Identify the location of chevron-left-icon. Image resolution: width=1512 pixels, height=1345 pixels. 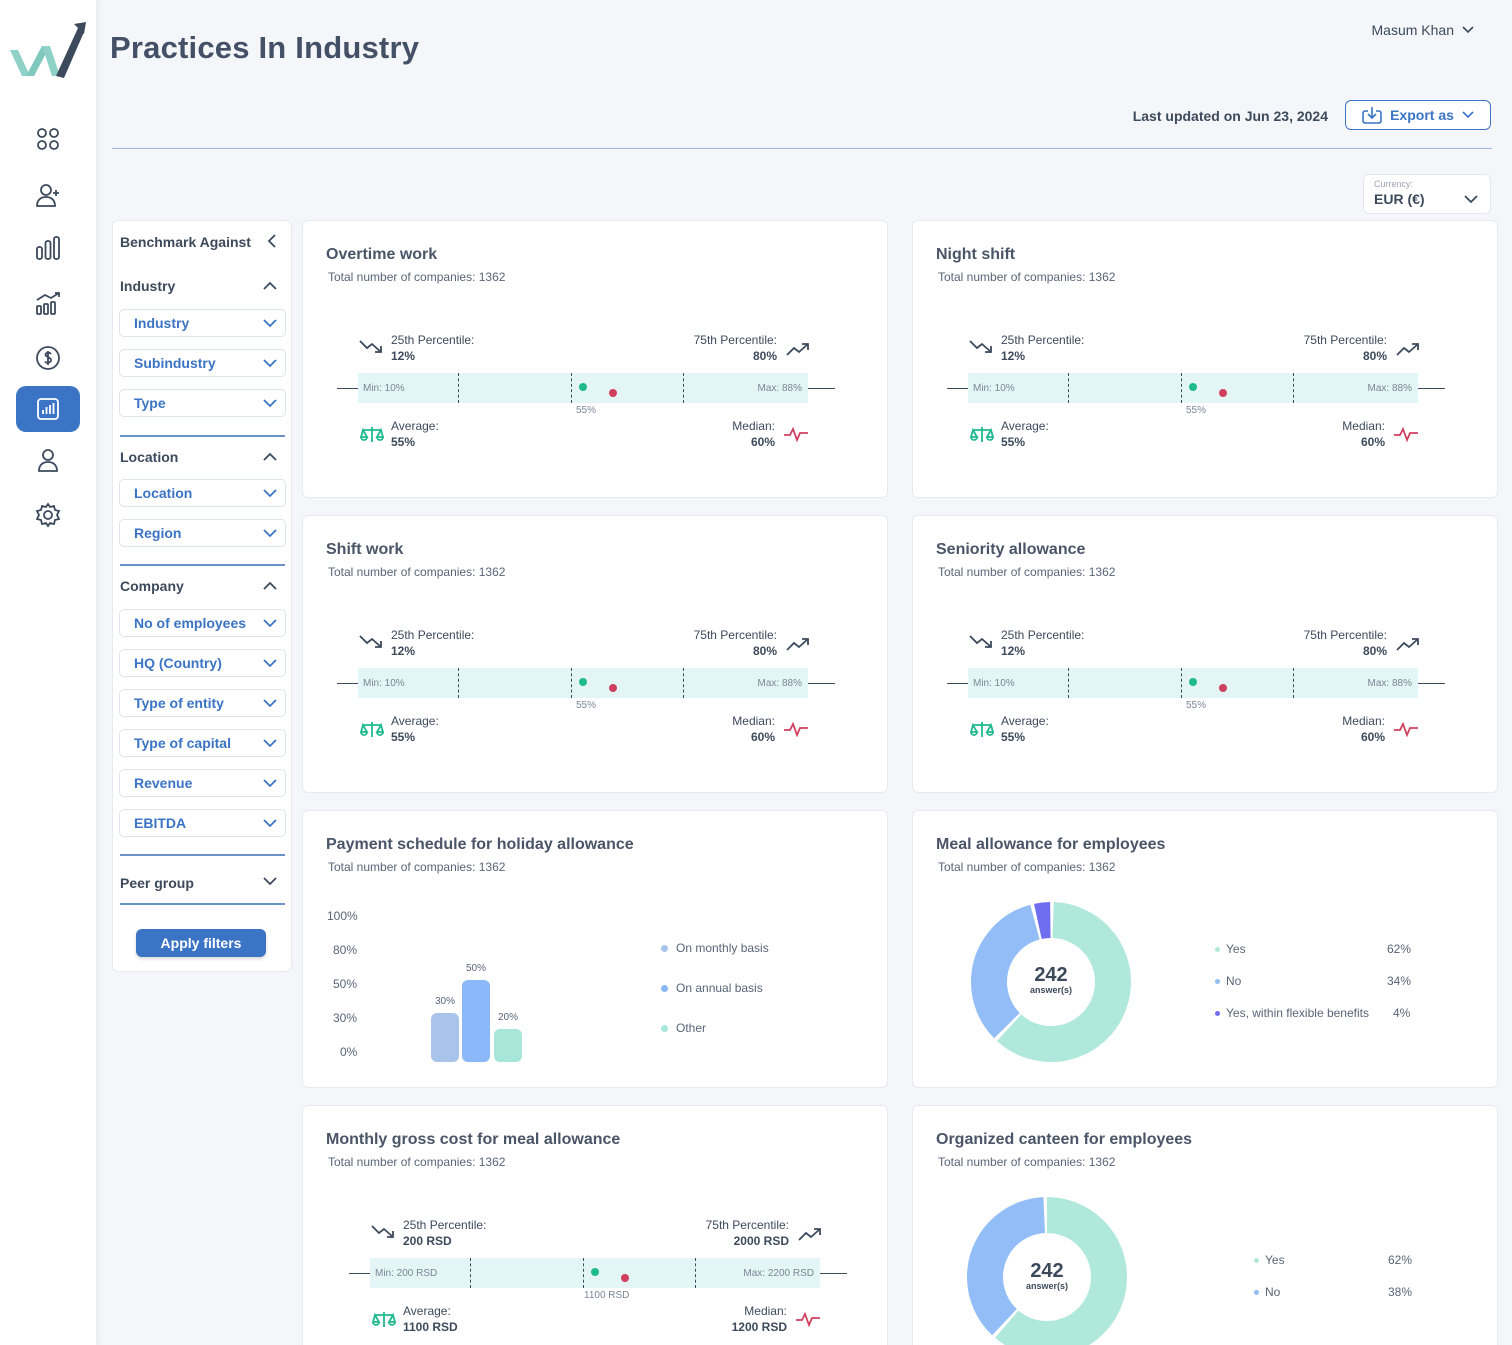
(272, 241).